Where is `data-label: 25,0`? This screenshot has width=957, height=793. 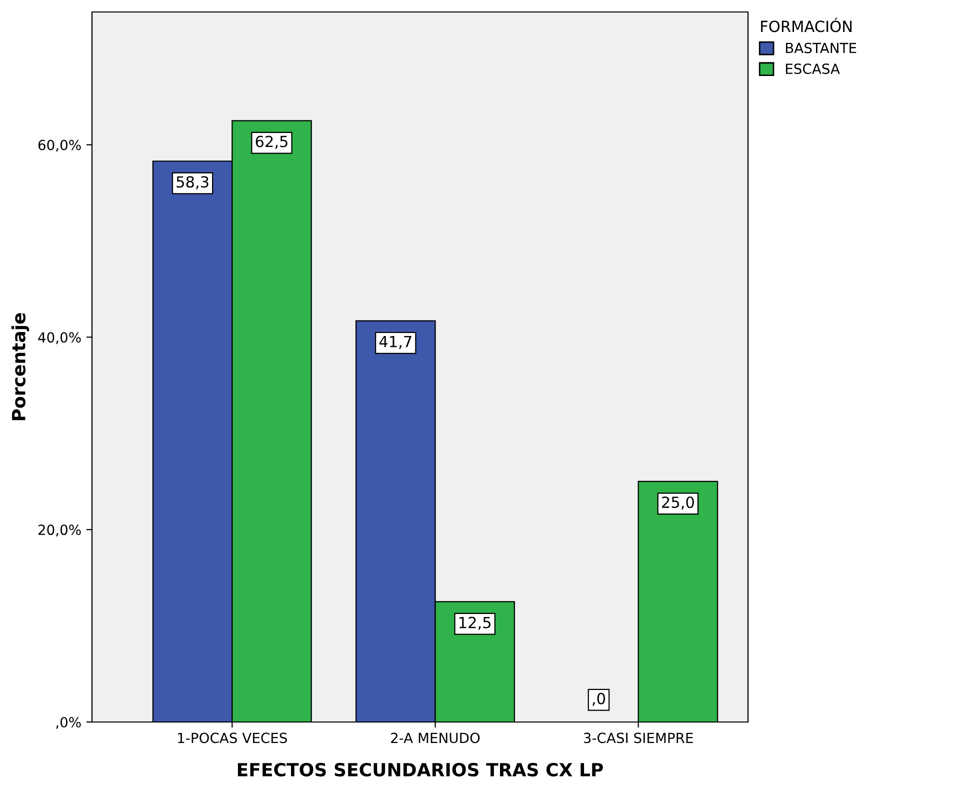
data-label: 25,0 is located at coordinates (678, 503).